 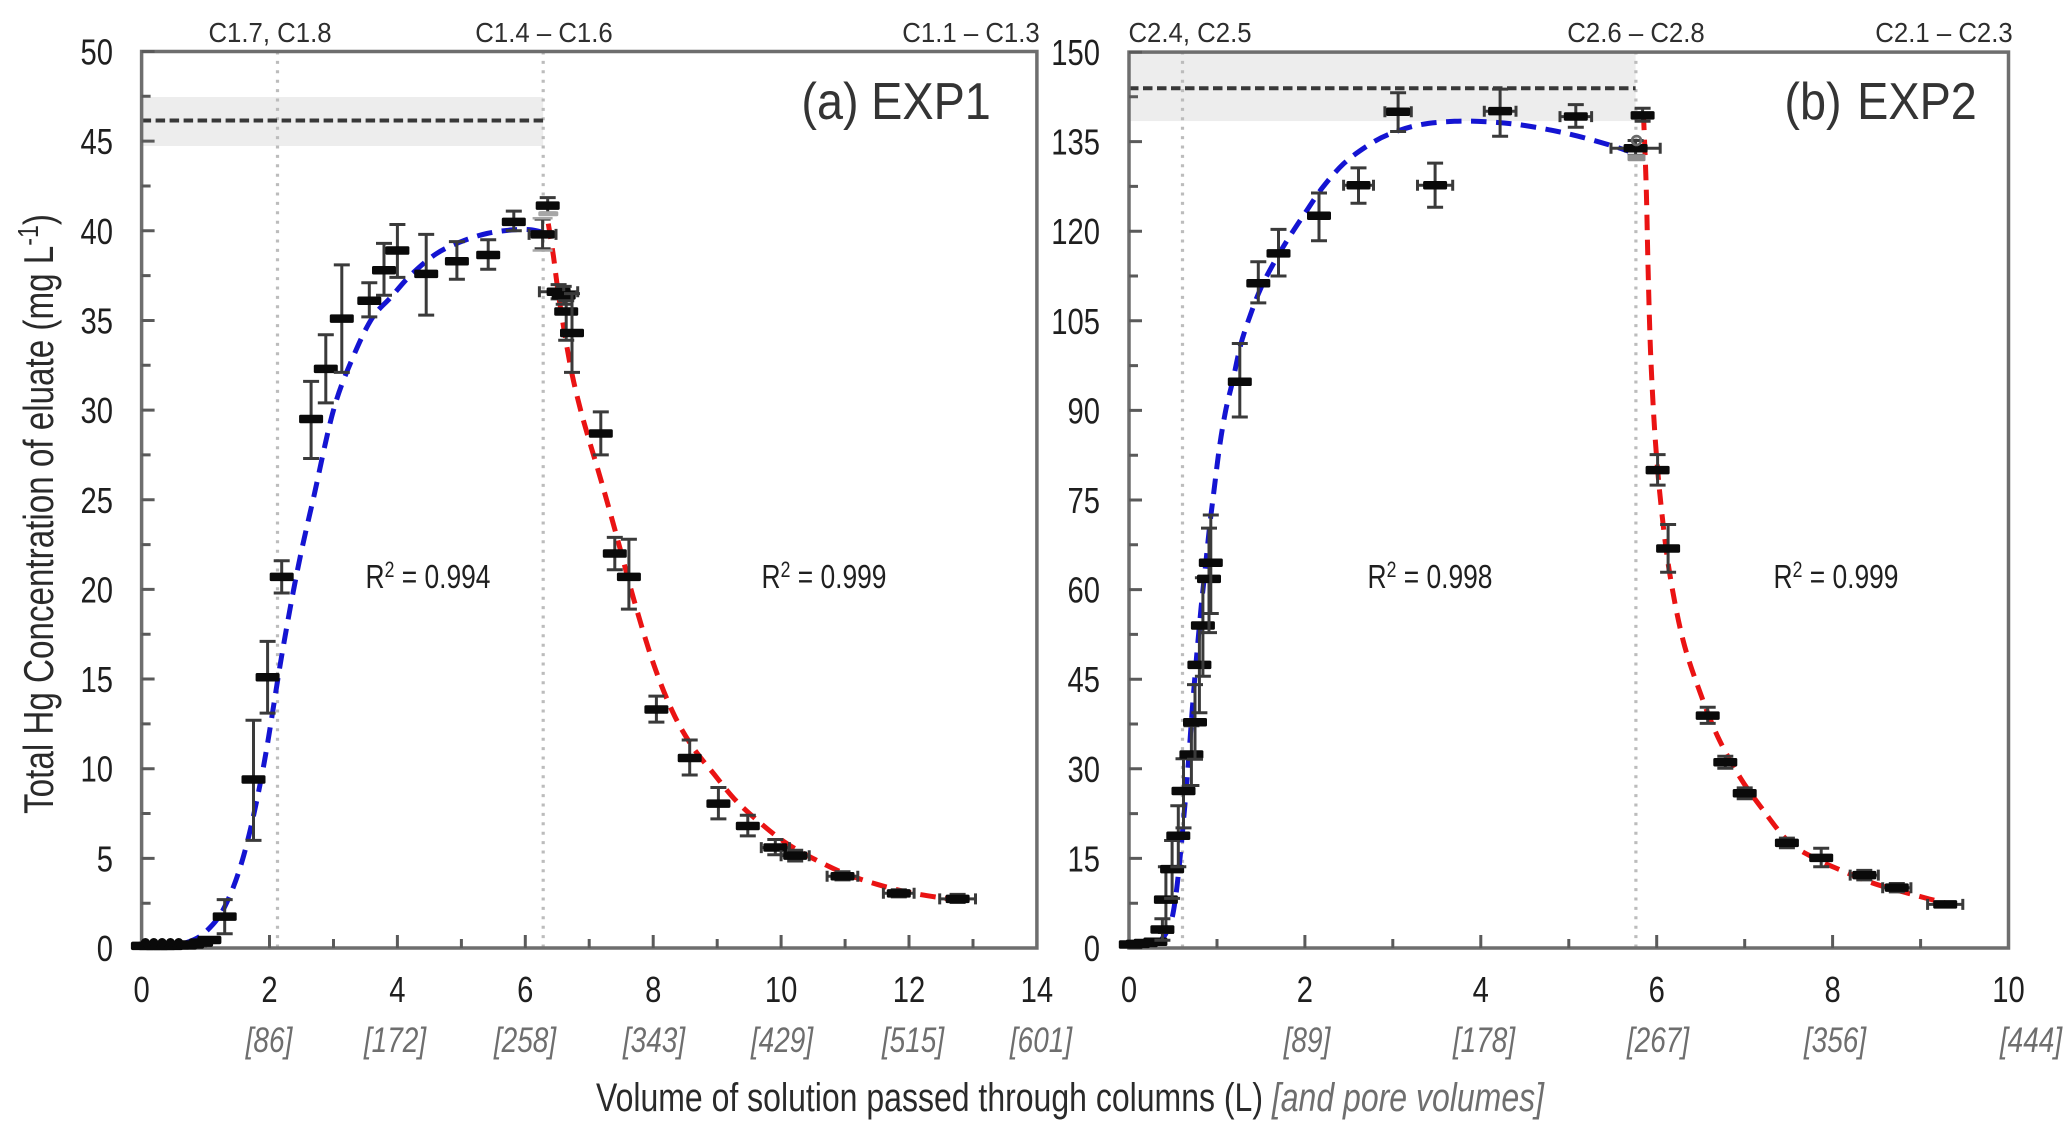 What do you see at coordinates (1084, 591) in the screenshot?
I see `svg-text: 60` at bounding box center [1084, 591].